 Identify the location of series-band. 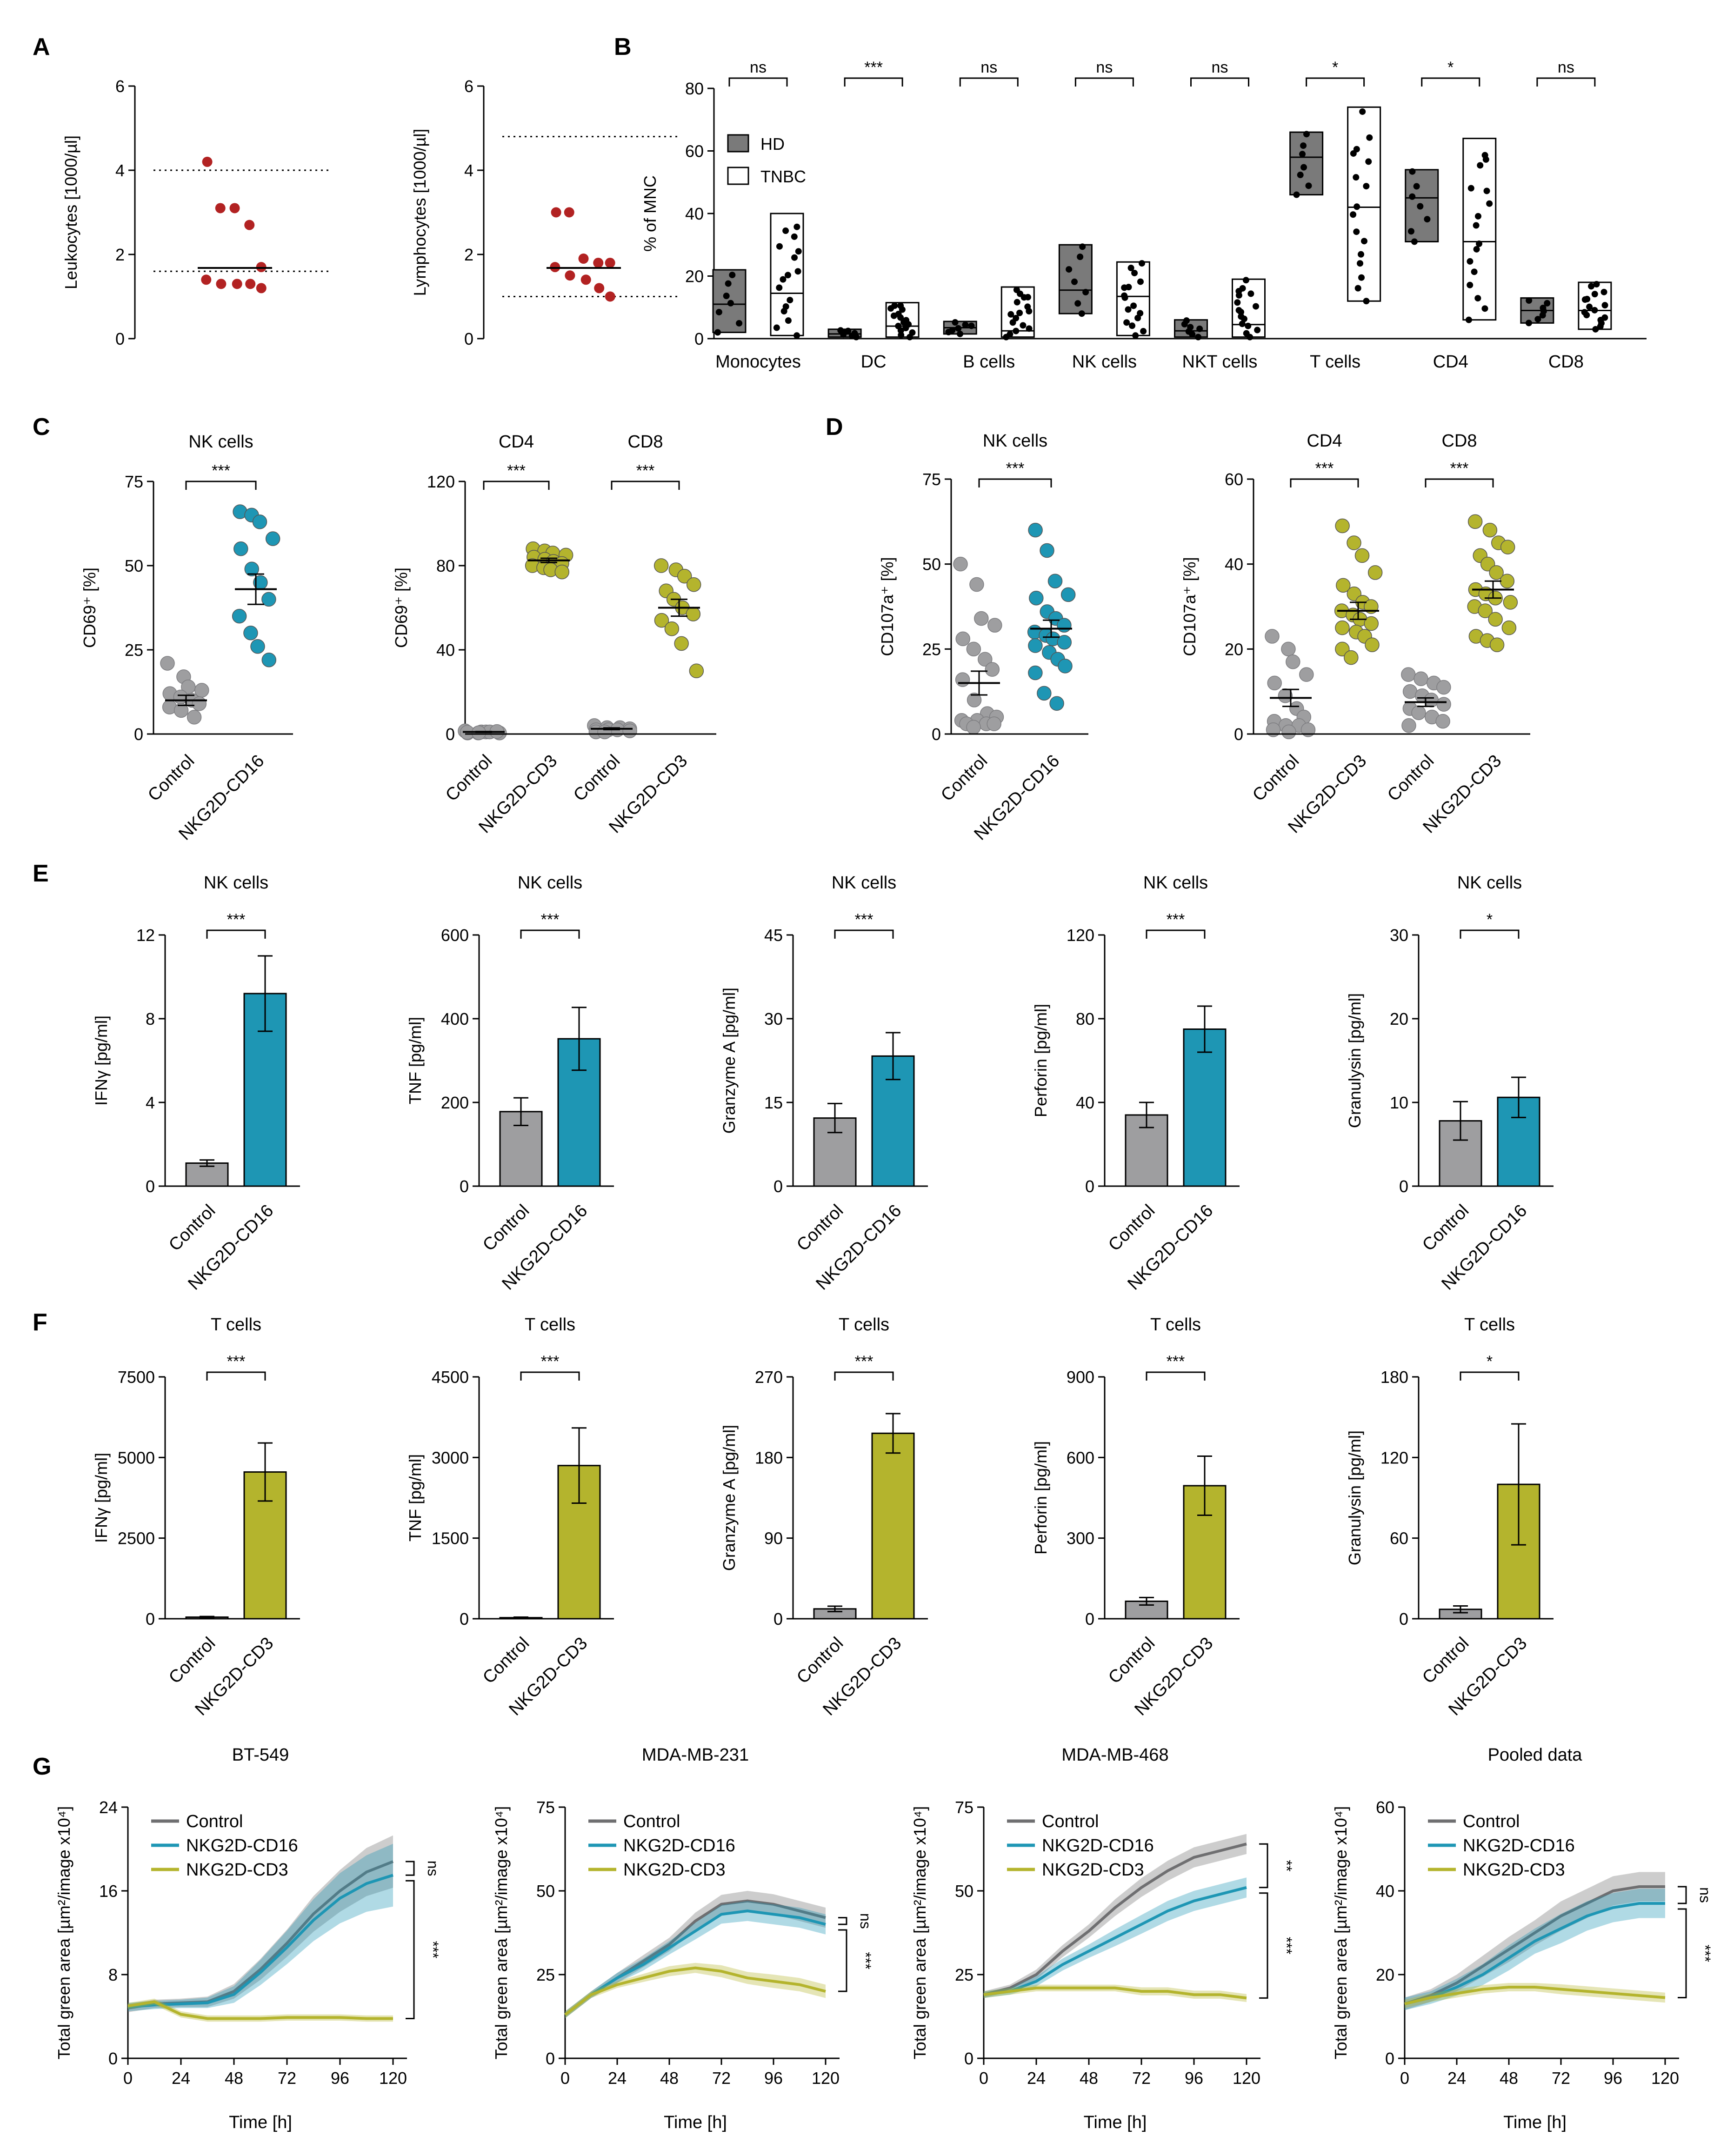
(261, 1923).